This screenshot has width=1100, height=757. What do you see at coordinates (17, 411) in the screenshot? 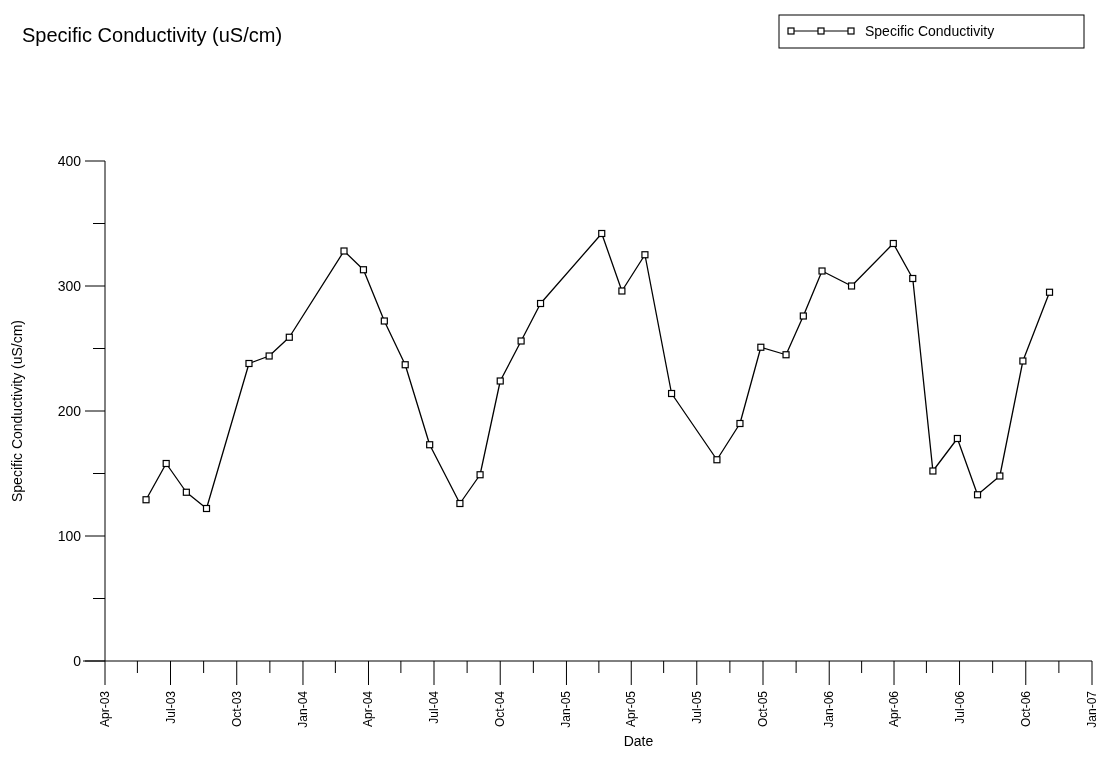
I see `y-axis-title: Specific Conductivity (uS/cm)` at bounding box center [17, 411].